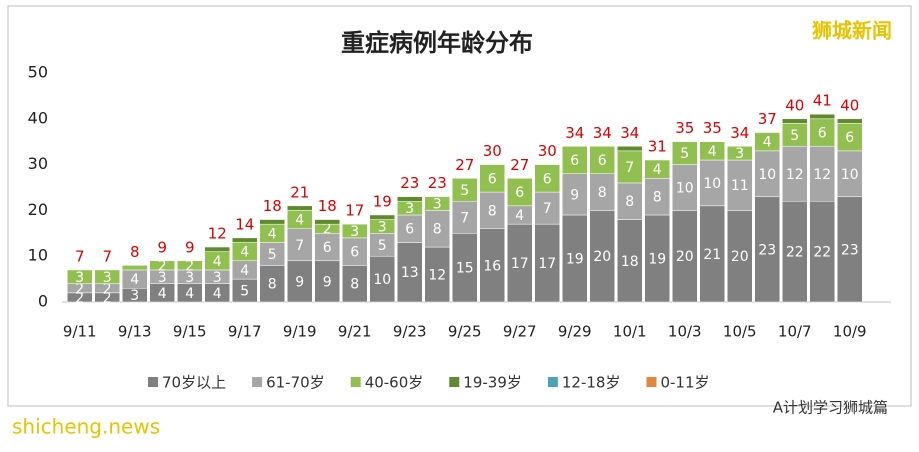 The image size is (919, 452). What do you see at coordinates (43, 301) in the screenshot?
I see `y-tick-label: 0` at bounding box center [43, 301].